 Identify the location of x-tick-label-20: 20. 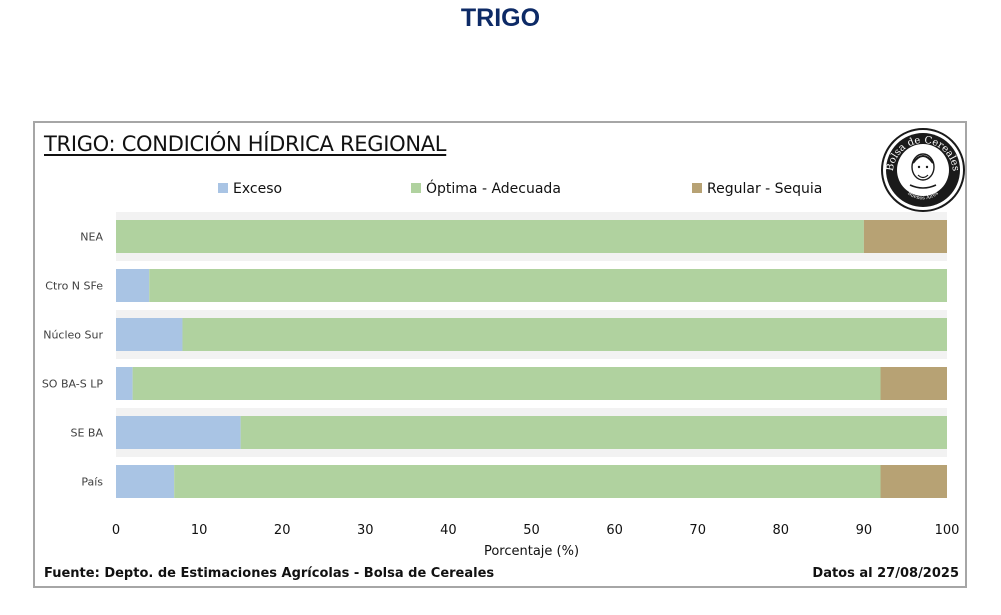
(282, 530).